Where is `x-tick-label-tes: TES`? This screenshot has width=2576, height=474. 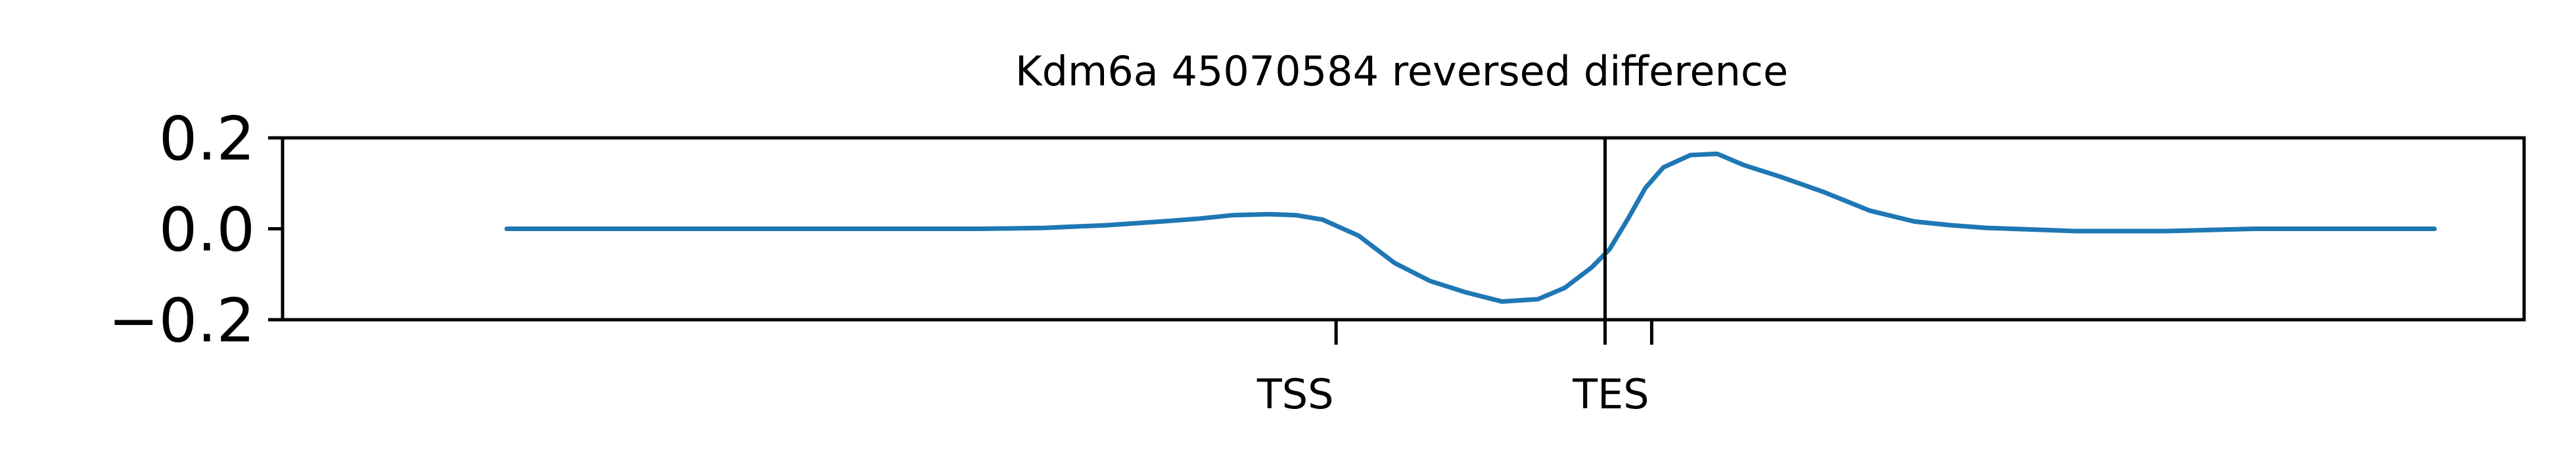 x-tick-label-tes: TES is located at coordinates (1610, 394).